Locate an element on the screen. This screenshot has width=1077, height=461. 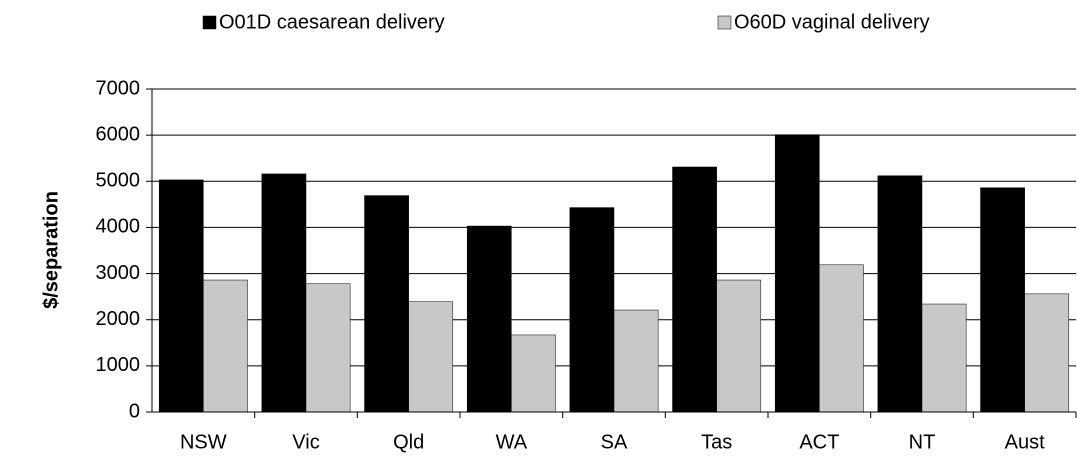
y-tick-label: 2000 is located at coordinates (118, 319).